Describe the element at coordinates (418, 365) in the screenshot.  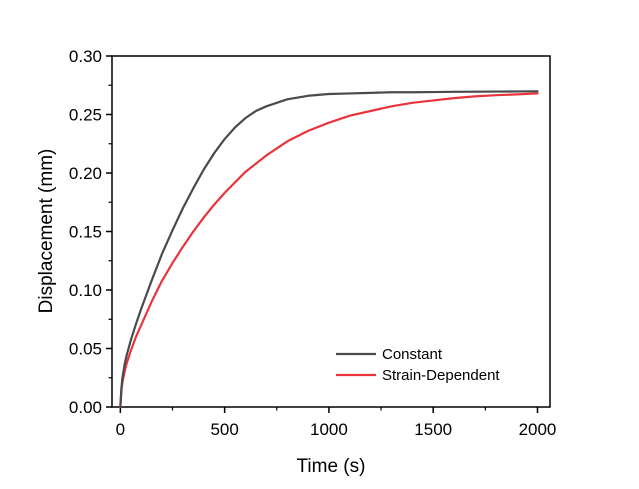
I see `legend: Constant Strain-Dependent` at that location.